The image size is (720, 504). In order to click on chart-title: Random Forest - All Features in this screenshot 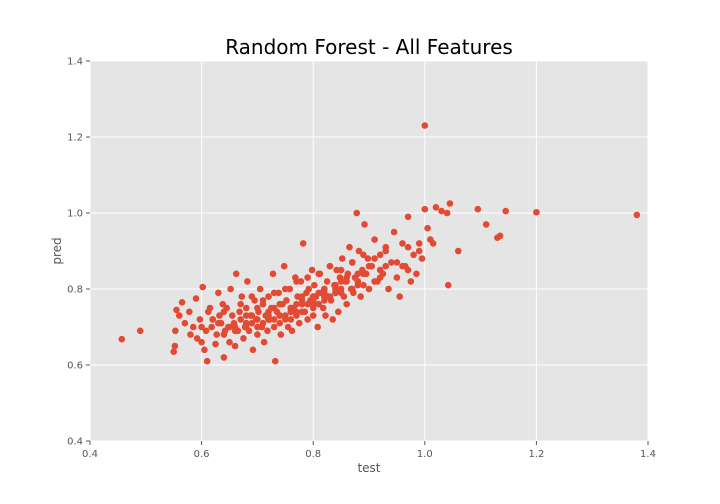, I will do `click(369, 47)`.